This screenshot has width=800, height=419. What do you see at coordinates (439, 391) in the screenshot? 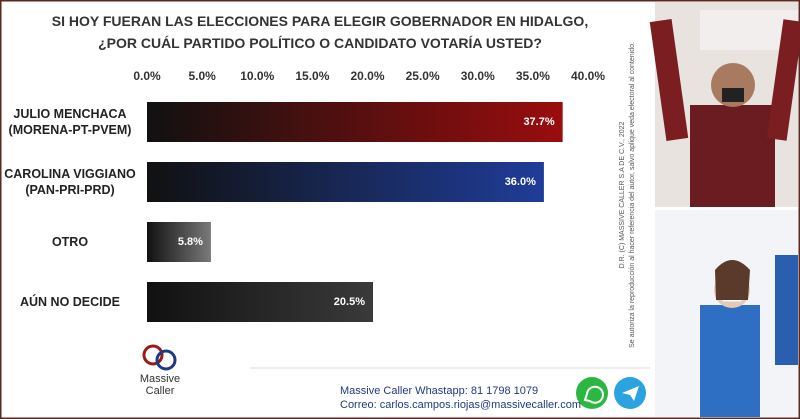
I see `footer-phone: Massive Caller Whastapp: 81 1798 1079` at bounding box center [439, 391].